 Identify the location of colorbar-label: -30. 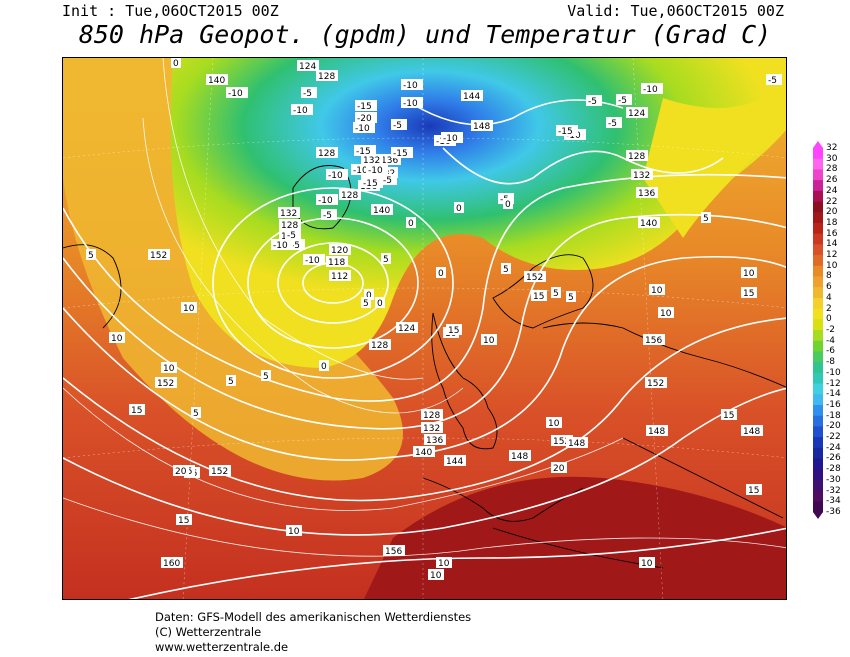
(833, 479).